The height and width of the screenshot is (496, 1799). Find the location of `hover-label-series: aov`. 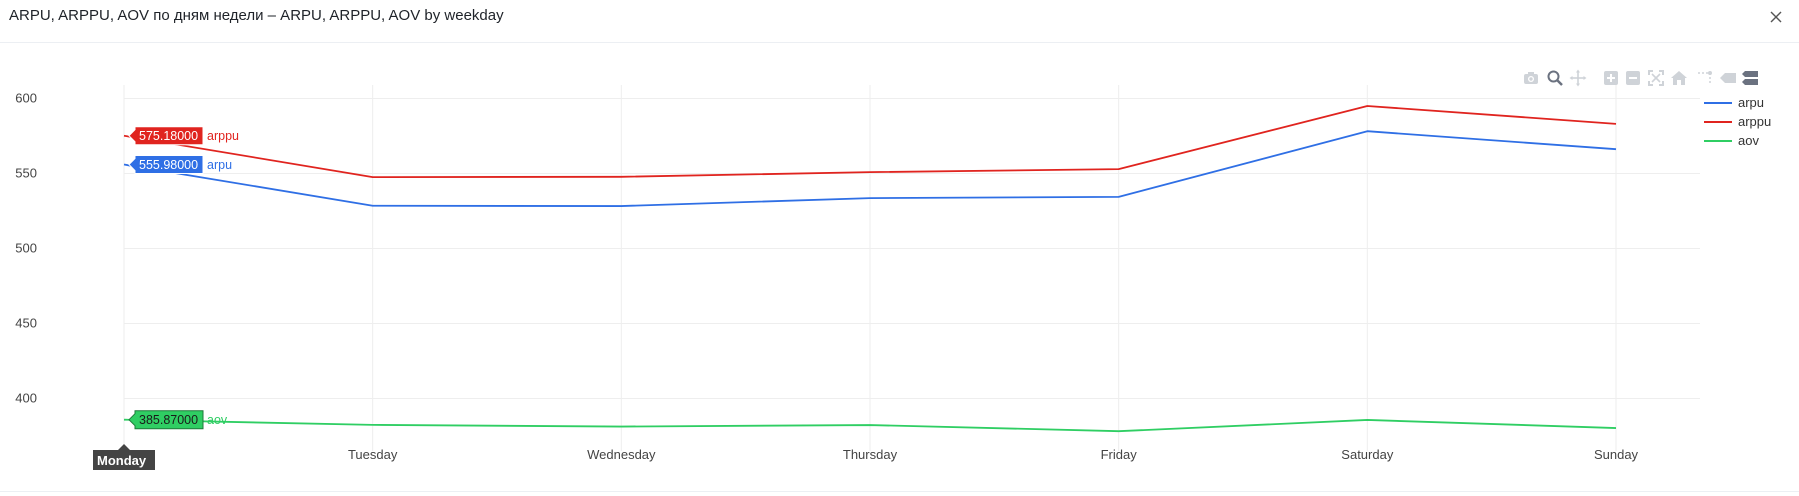

hover-label-series: aov is located at coordinates (217, 420).